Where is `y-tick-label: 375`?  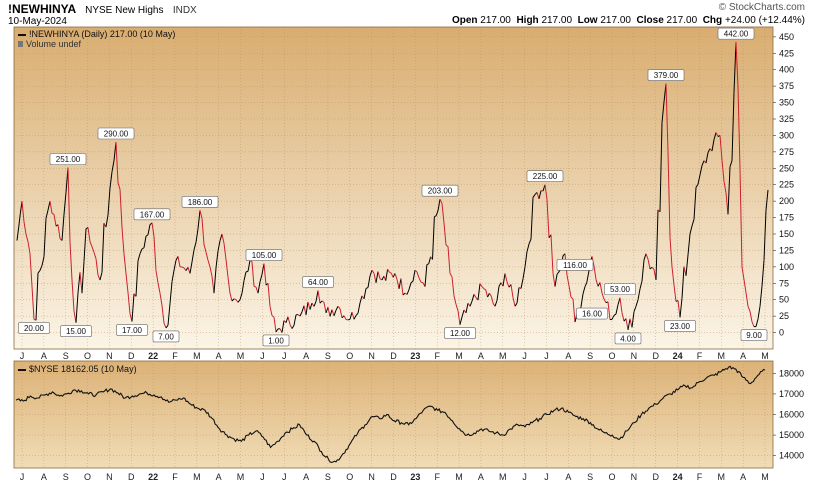
y-tick-label: 375 is located at coordinates (786, 86).